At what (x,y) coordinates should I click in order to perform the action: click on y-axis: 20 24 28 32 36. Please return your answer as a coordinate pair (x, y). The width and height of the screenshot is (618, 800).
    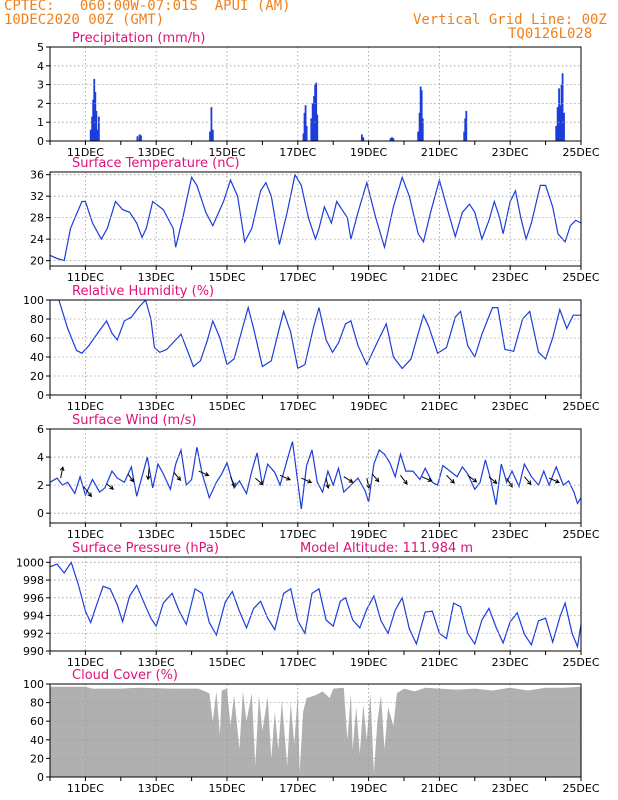
    Looking at the image, I should click on (40, 218).